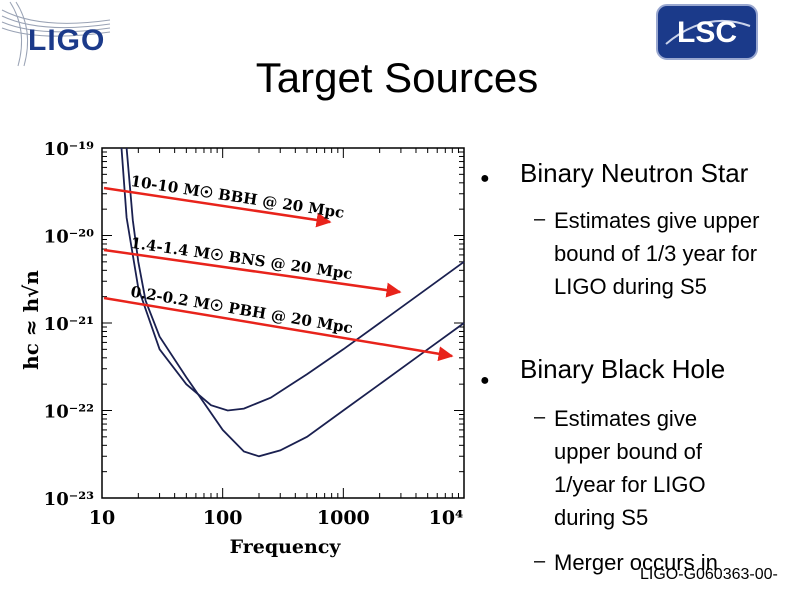 This screenshot has width=794, height=595. I want to click on y-tick-label: 10⁻²¹, so click(69, 324).